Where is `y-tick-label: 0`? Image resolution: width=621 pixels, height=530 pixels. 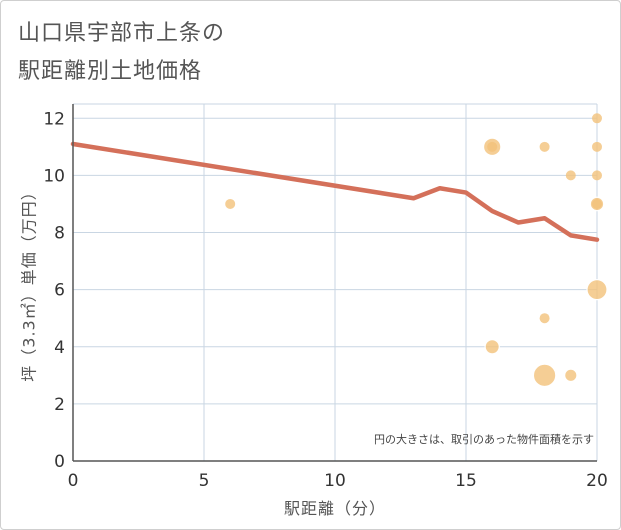
y-tick-label: 0 is located at coordinates (59, 462).